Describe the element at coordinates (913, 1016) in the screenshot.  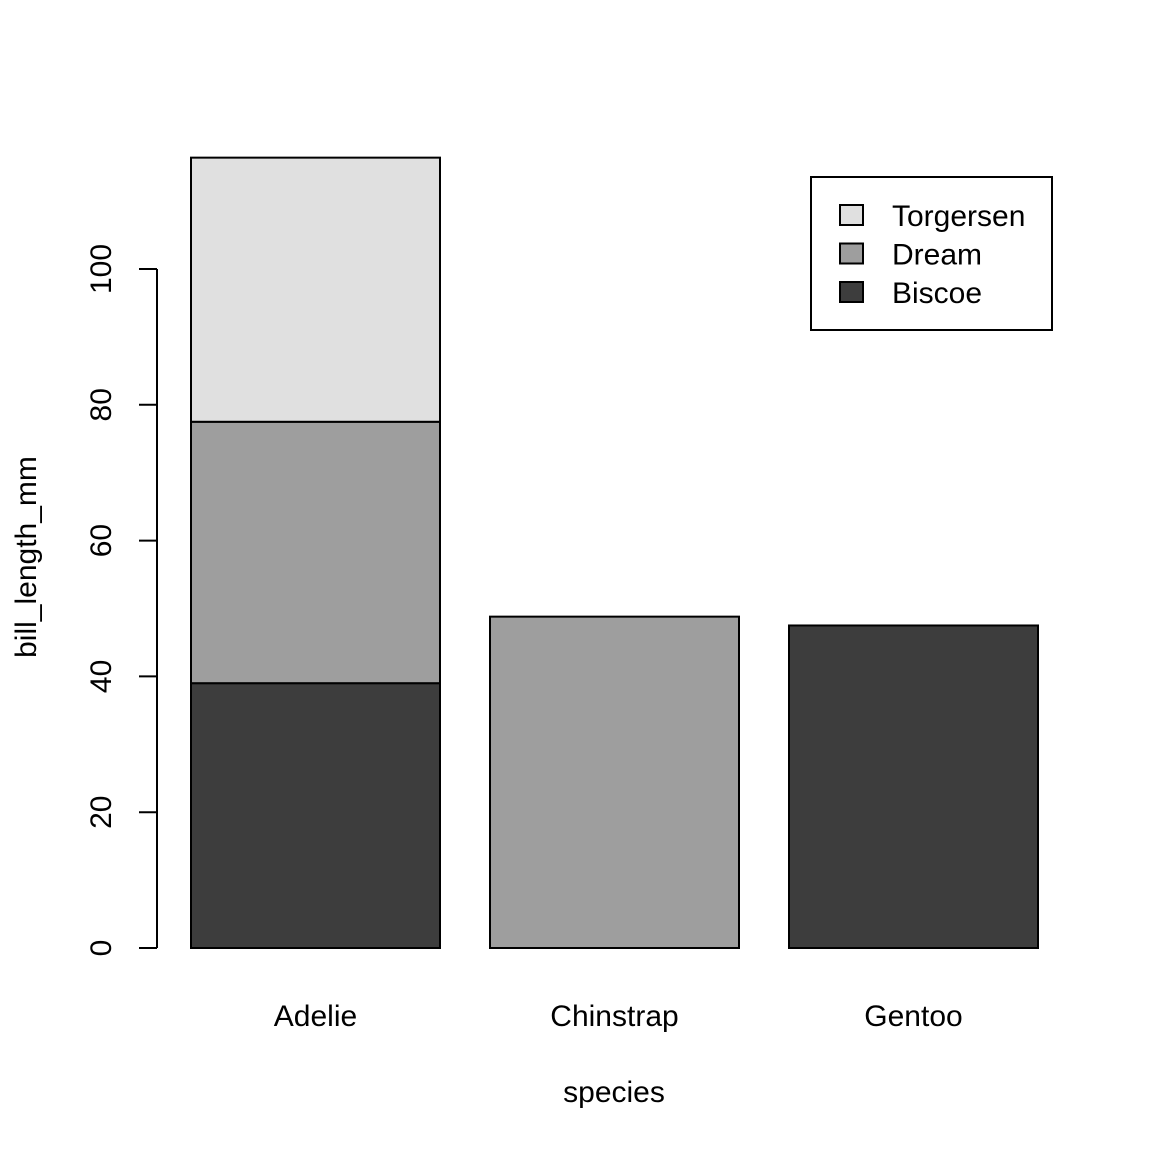
I see `x-tick-label-gentoo: Gentoo` at that location.